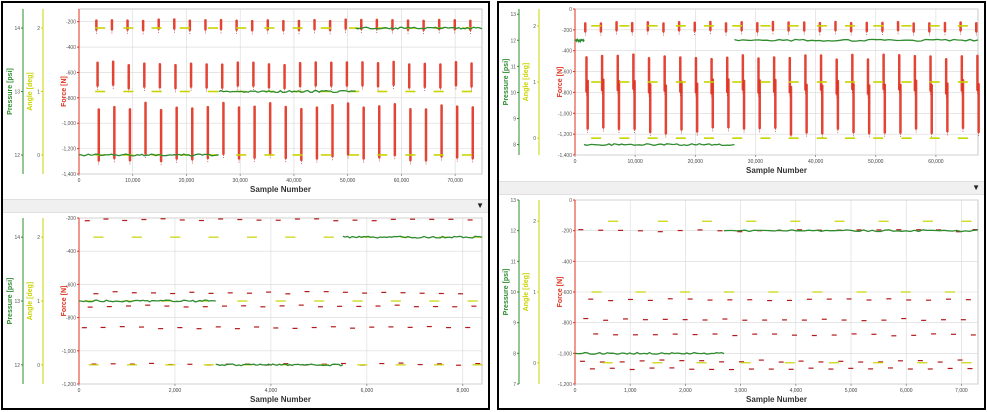 The width and height of the screenshot is (987, 412). Describe the element at coordinates (69, 352) in the screenshot. I see `force-tick-label: -1,000` at that location.